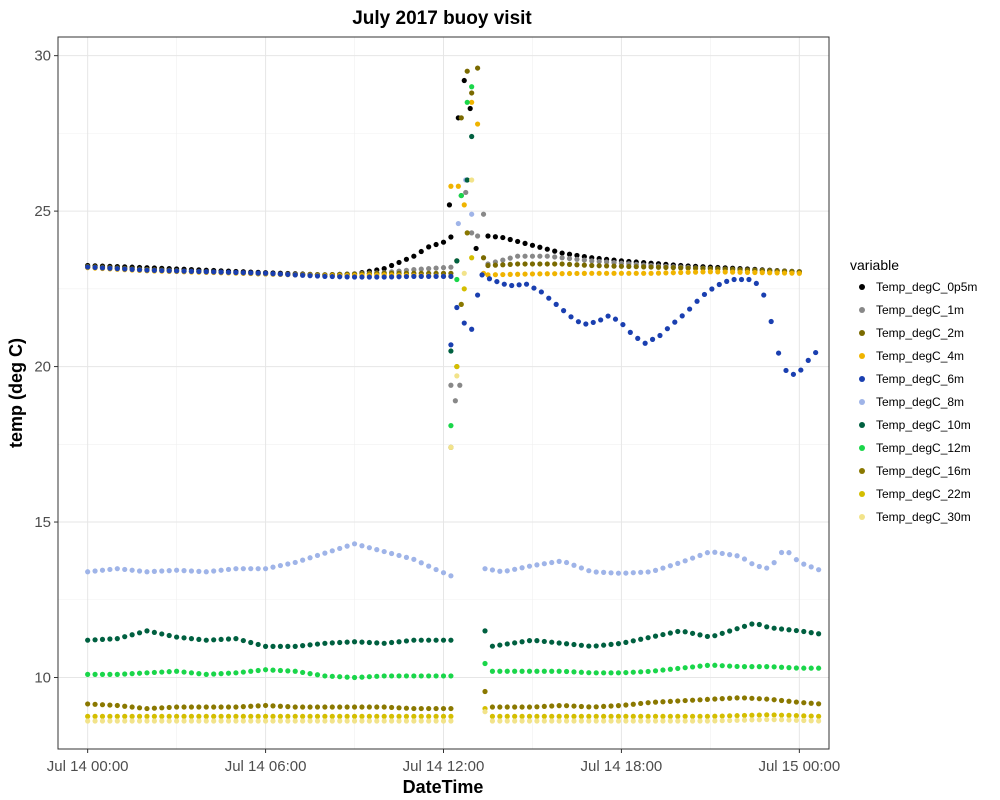 This screenshot has width=1000, height=800. I want to click on y-axis-title: temp (deg C), so click(16, 393).